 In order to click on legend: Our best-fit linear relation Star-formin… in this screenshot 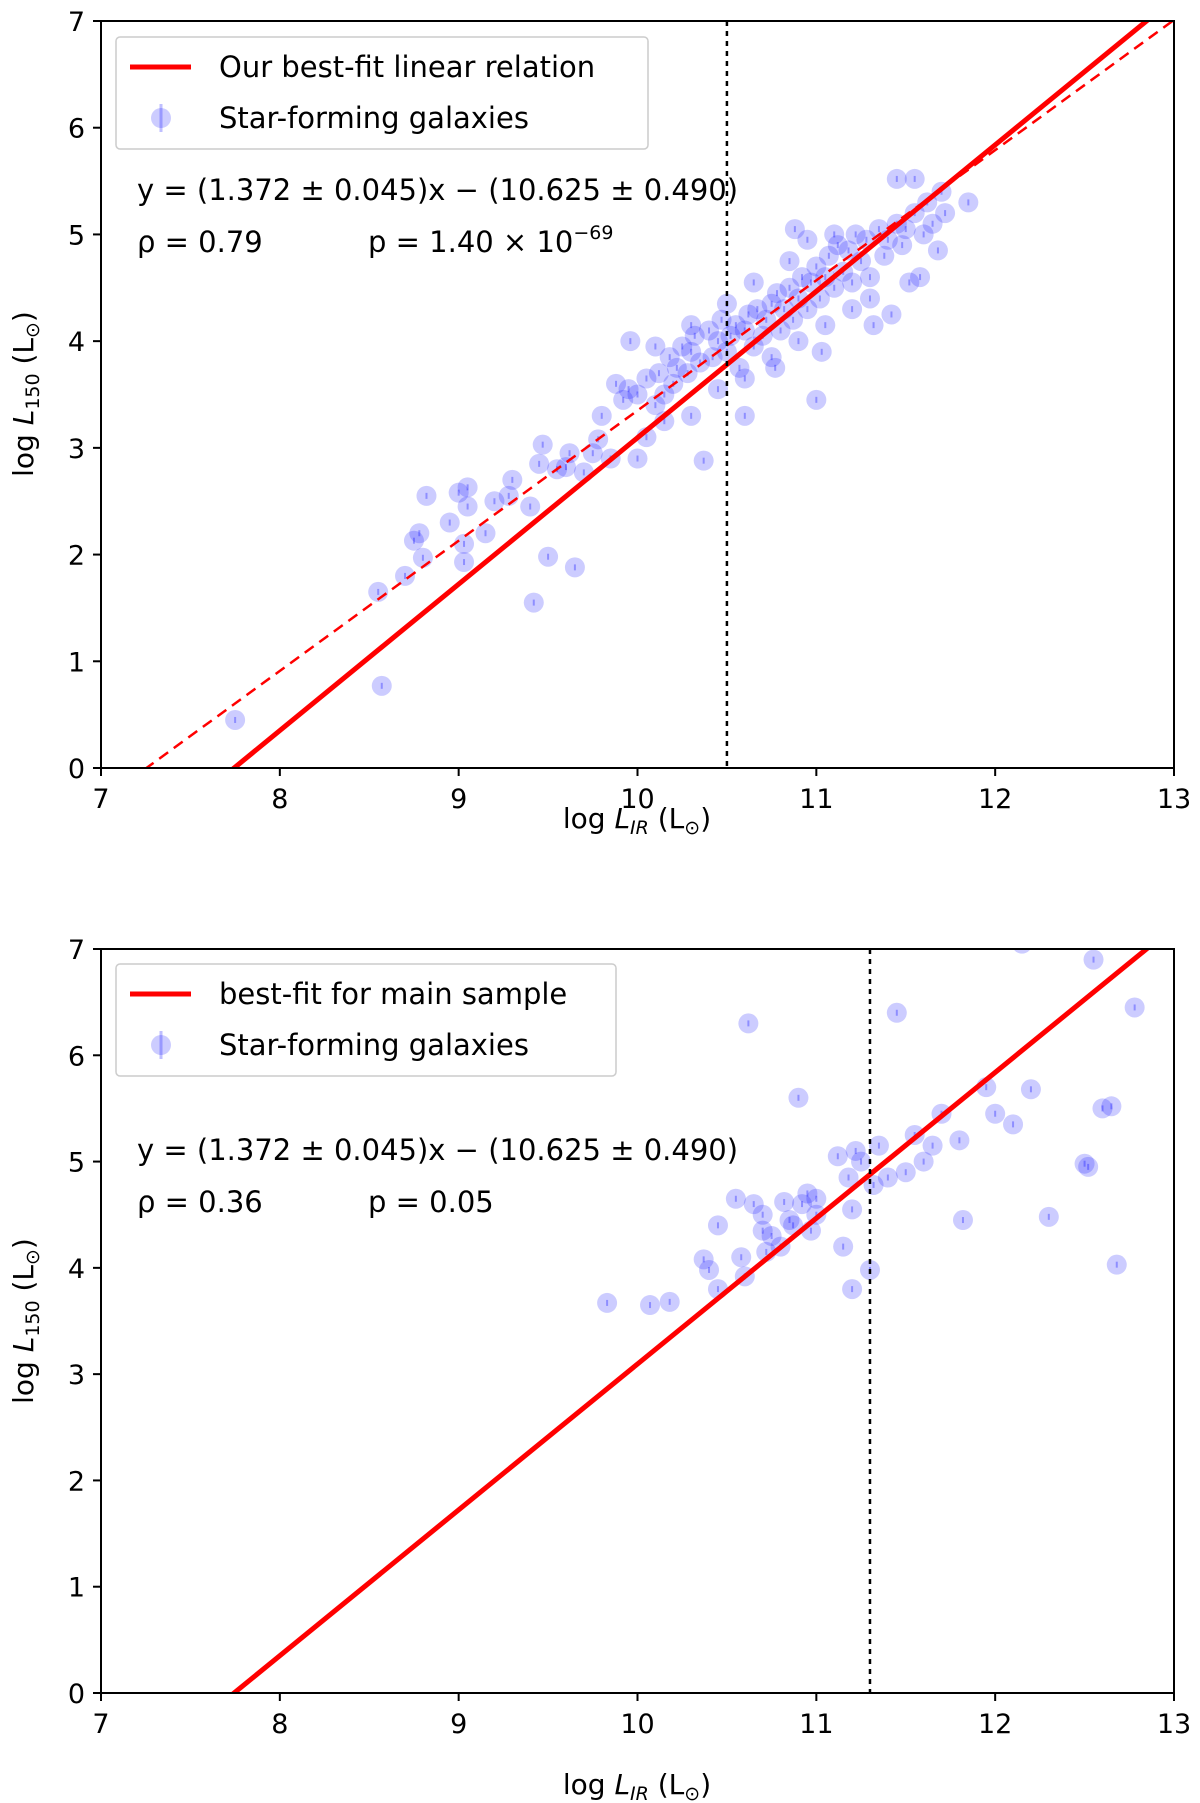, I will do `click(382, 93)`.